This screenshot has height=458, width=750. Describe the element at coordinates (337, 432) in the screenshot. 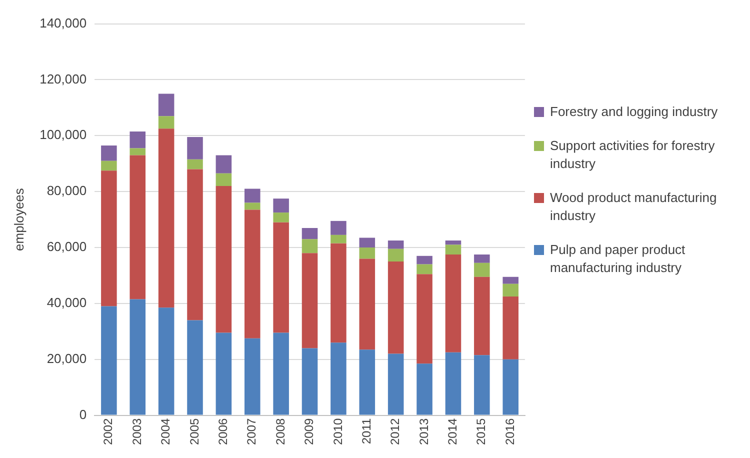

I see `x-tick-label: 2010` at that location.